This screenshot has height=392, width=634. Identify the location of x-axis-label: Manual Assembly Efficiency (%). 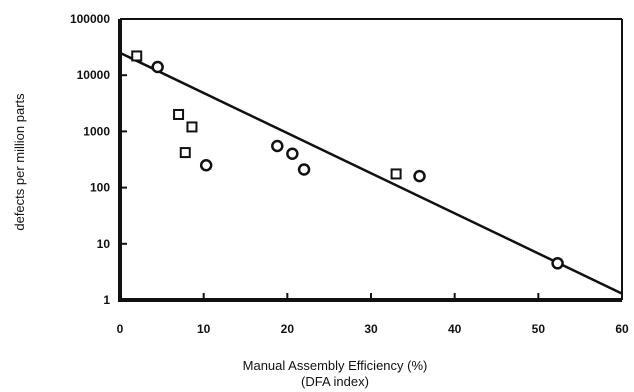
(335, 365).